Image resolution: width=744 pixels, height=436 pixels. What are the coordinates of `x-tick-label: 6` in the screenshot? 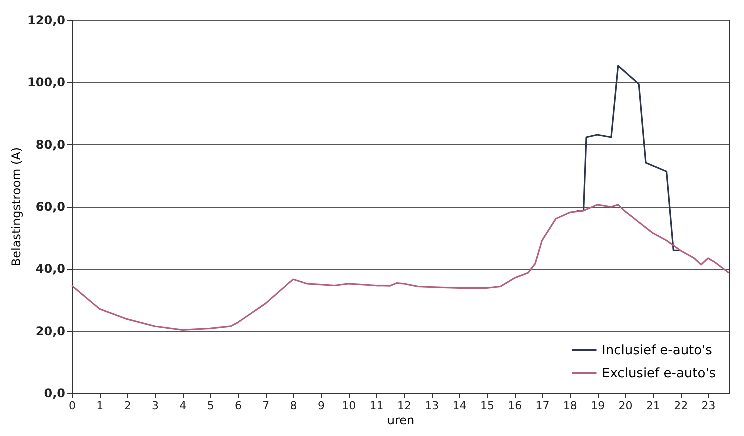 It's located at (238, 406).